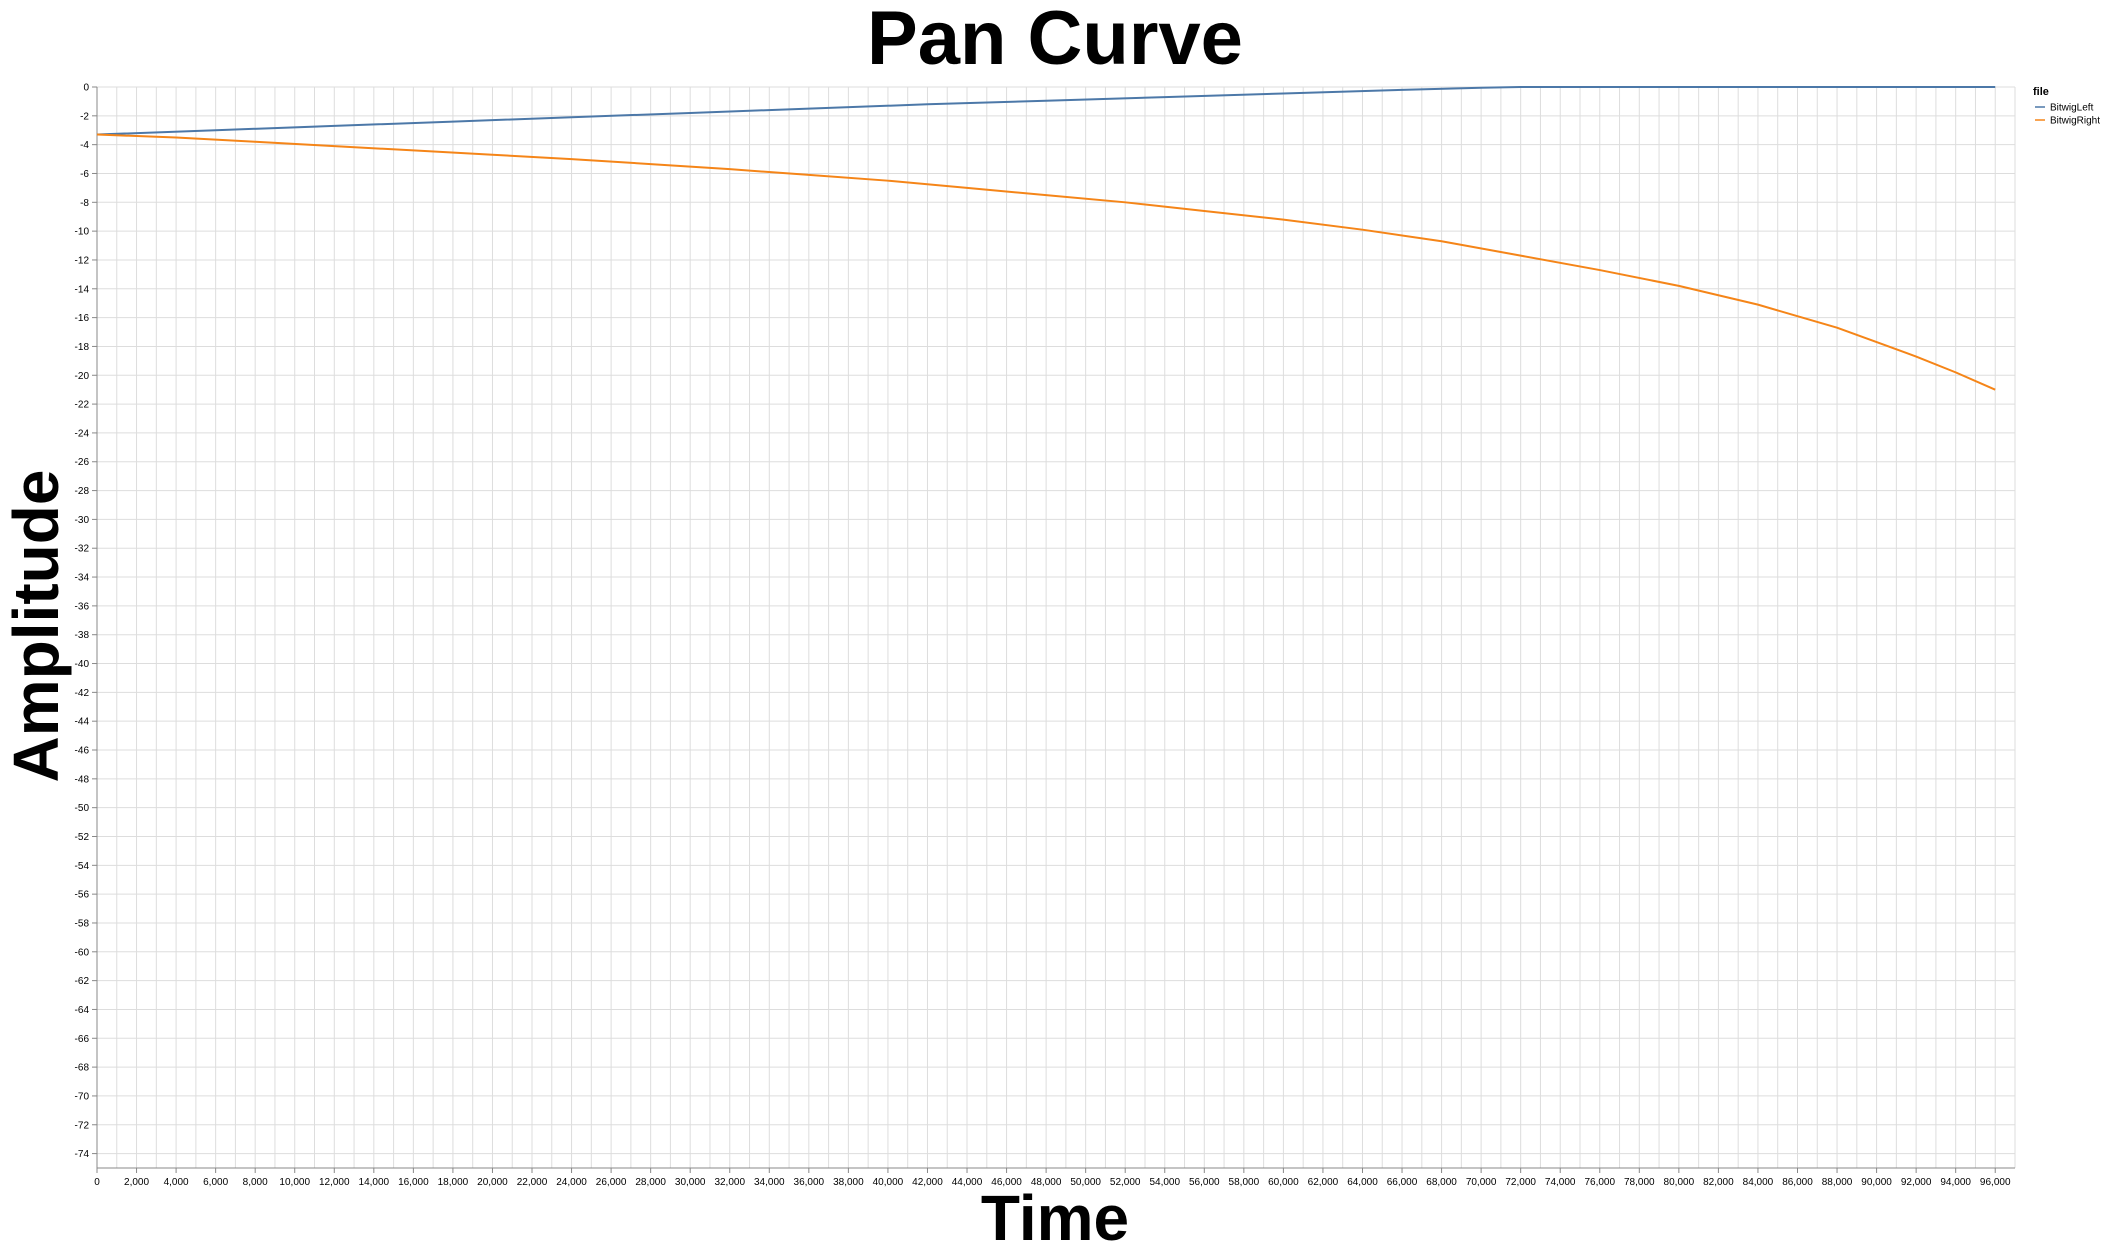 The image size is (2105, 1257). What do you see at coordinates (82, 376) in the screenshot?
I see `y-tick-label: -20` at bounding box center [82, 376].